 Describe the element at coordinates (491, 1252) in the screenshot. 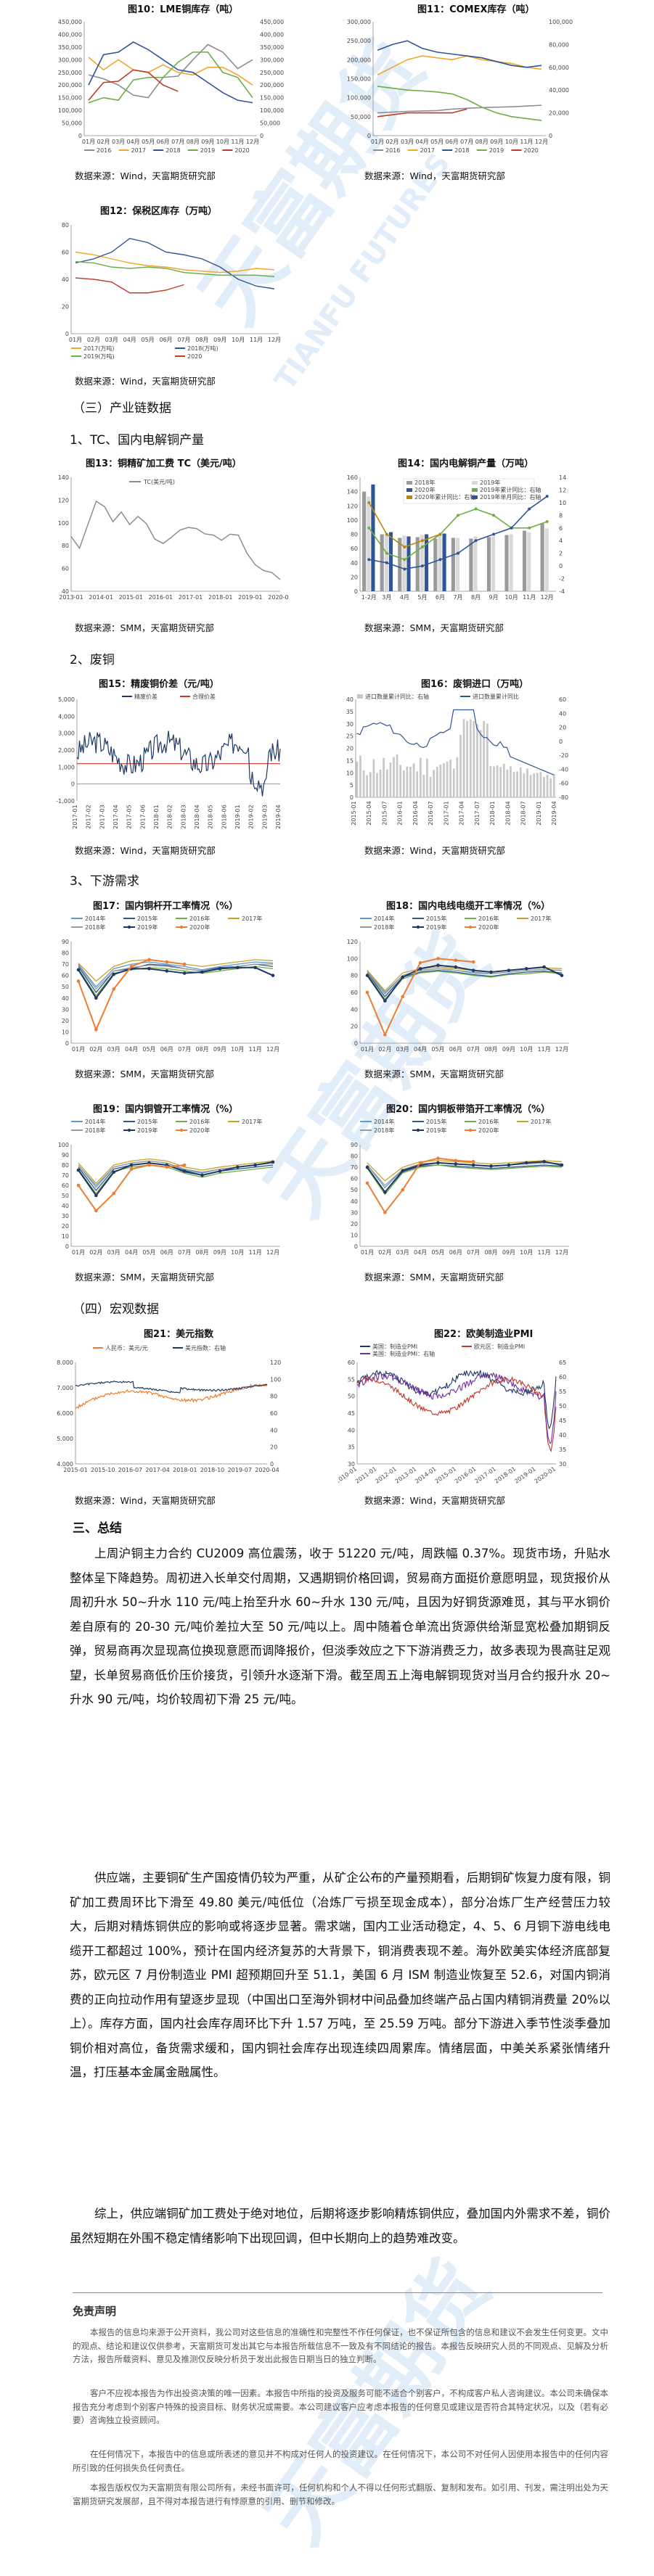

I see `x-tick-label: 08月` at that location.